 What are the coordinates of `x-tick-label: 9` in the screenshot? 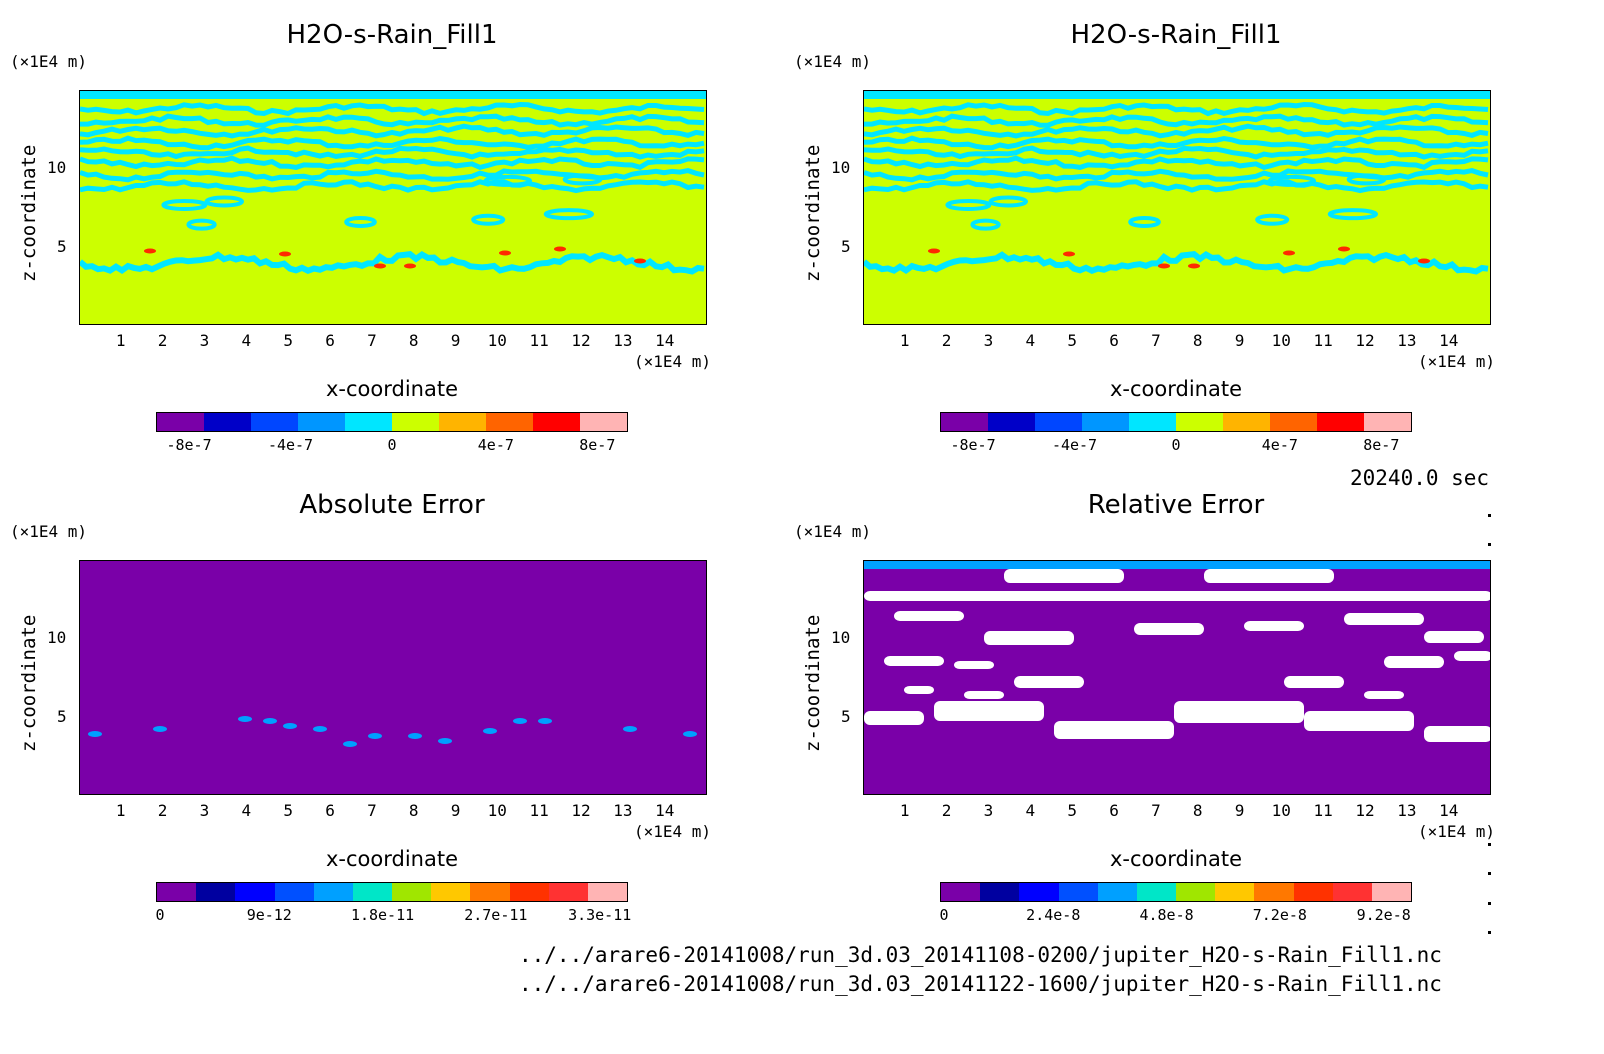 It's located at (1239, 340).